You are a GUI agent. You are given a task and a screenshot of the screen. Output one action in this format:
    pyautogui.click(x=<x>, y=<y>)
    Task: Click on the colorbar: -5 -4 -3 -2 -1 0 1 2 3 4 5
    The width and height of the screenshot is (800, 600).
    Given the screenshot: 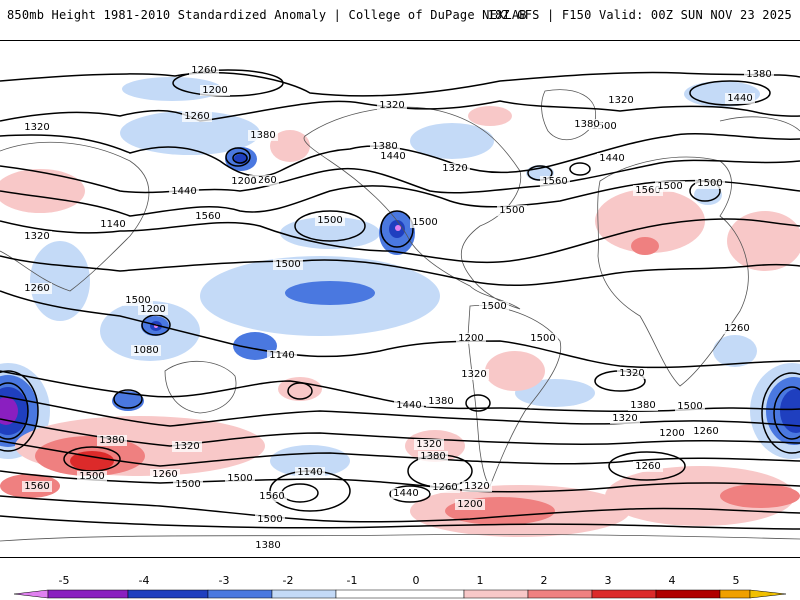 What is the action you would take?
    pyautogui.click(x=400, y=586)
    